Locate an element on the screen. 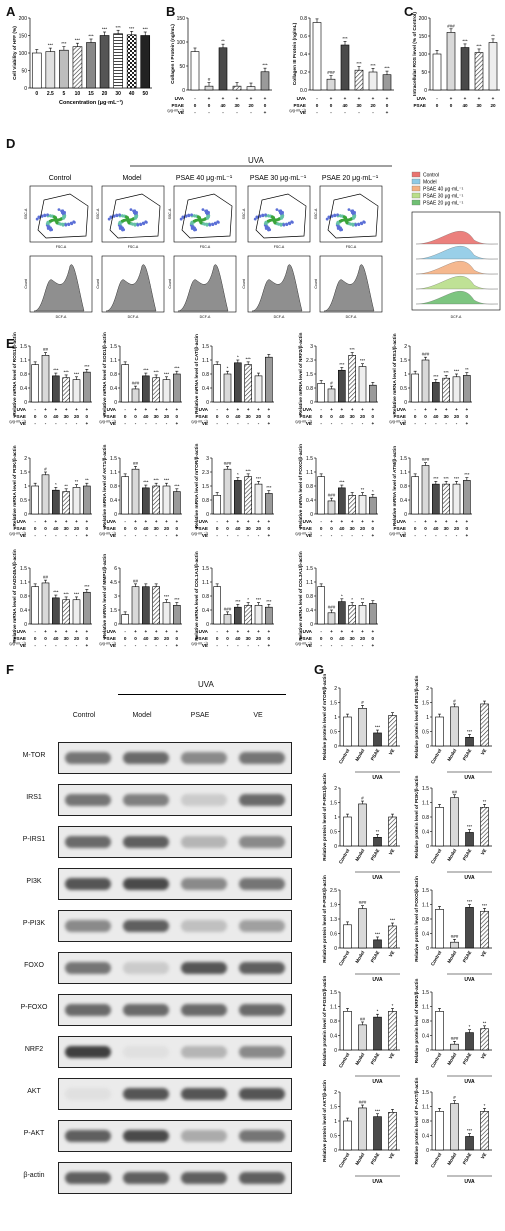 The width and height of the screenshot is (505, 1231). panel-e-chart-6-row-psae-value: 20 is located at coordinates (77, 528).